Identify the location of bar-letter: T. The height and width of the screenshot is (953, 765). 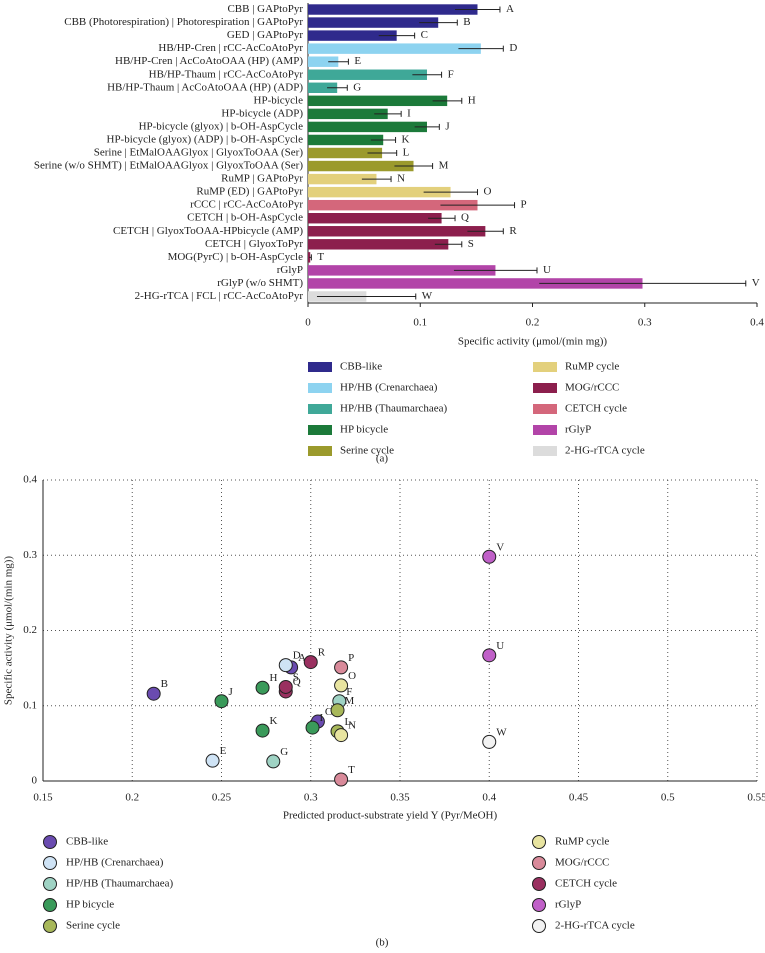
(320, 257).